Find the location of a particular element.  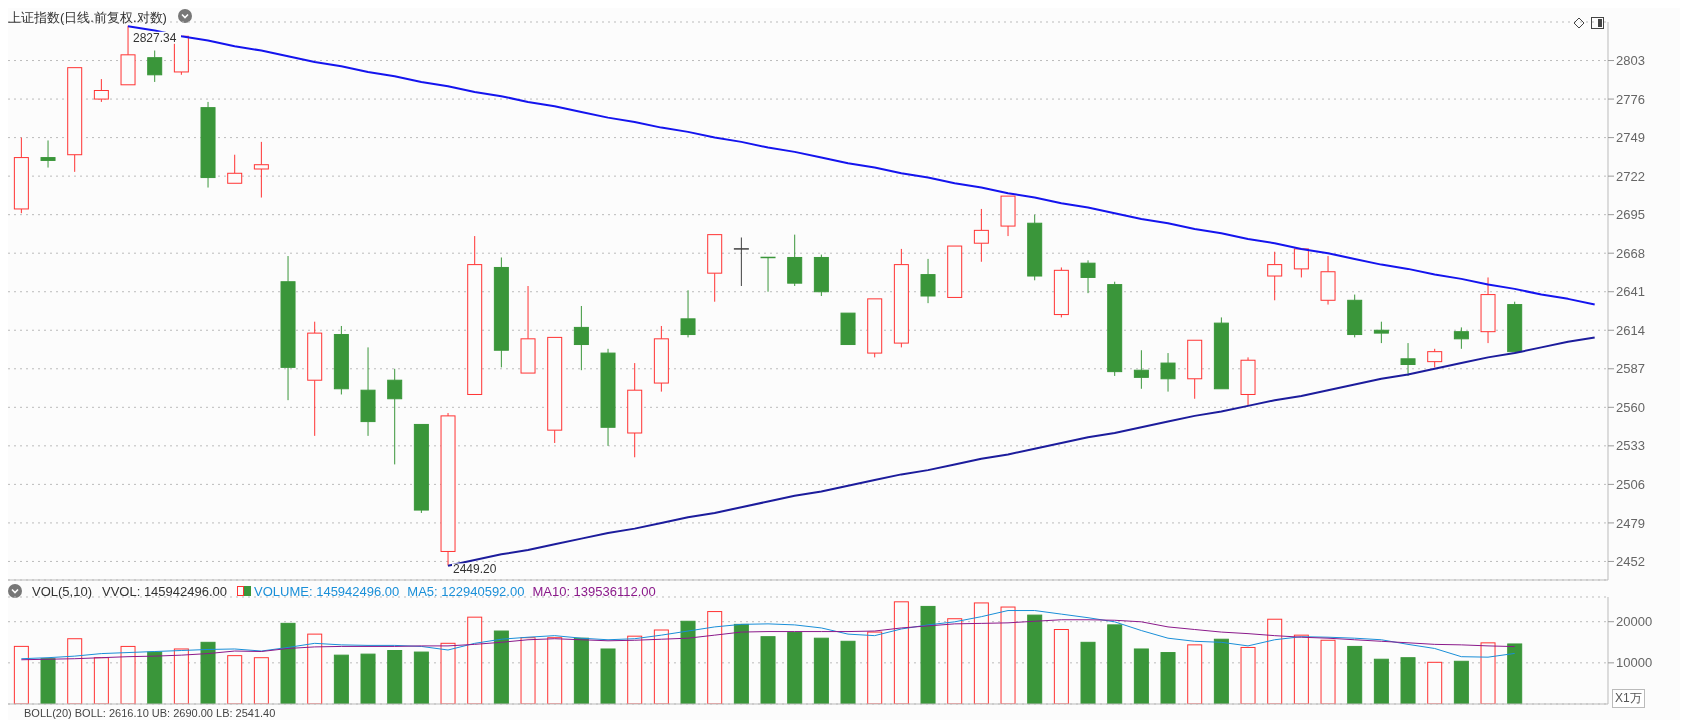

y-tick-label: 2452 is located at coordinates (1630, 562).